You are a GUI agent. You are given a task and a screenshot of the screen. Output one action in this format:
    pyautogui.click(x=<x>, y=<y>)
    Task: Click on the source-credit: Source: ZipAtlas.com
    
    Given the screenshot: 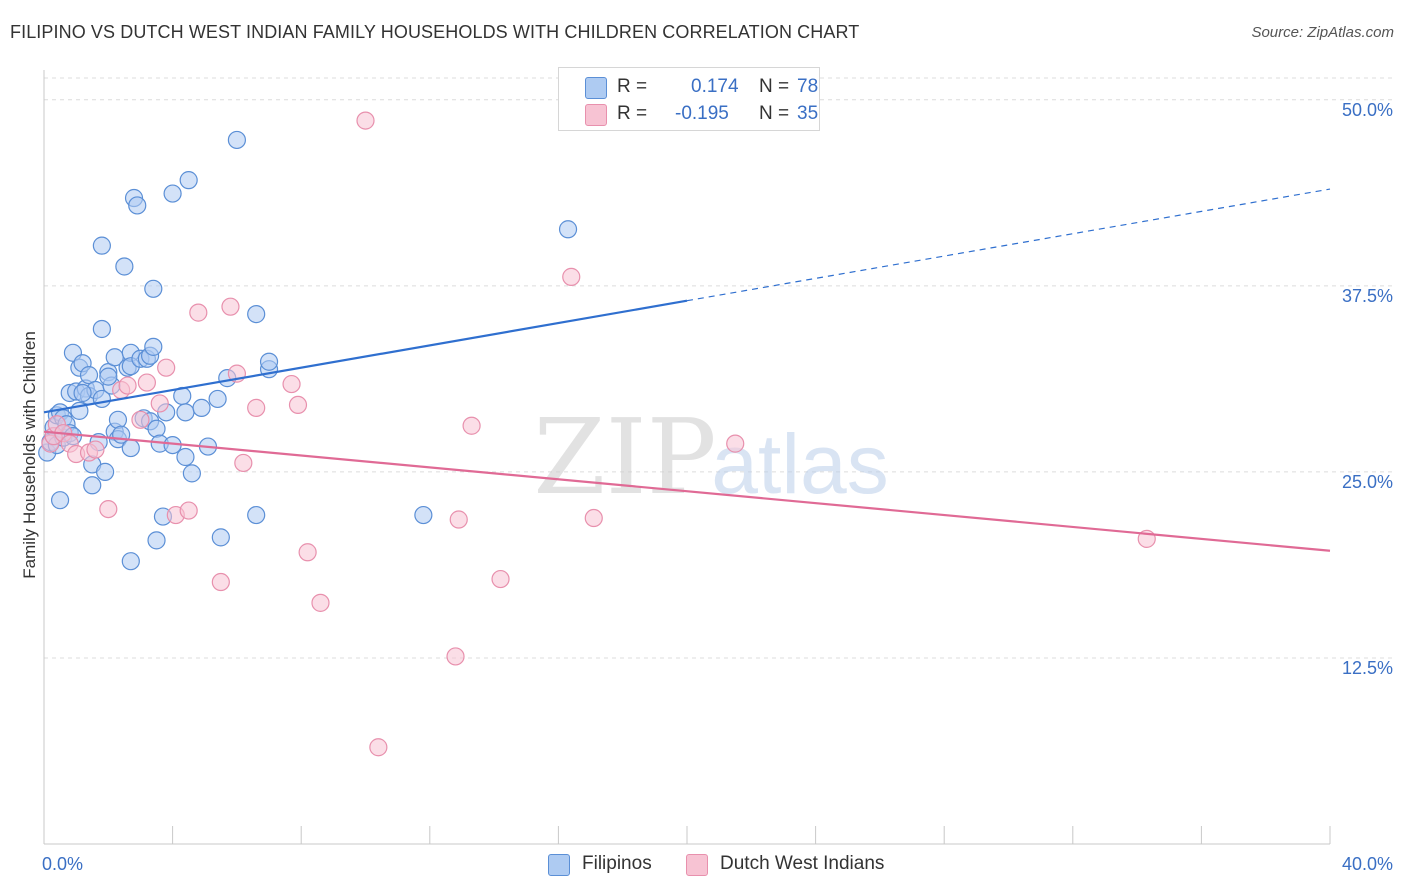 What is the action you would take?
    pyautogui.click(x=1322, y=32)
    